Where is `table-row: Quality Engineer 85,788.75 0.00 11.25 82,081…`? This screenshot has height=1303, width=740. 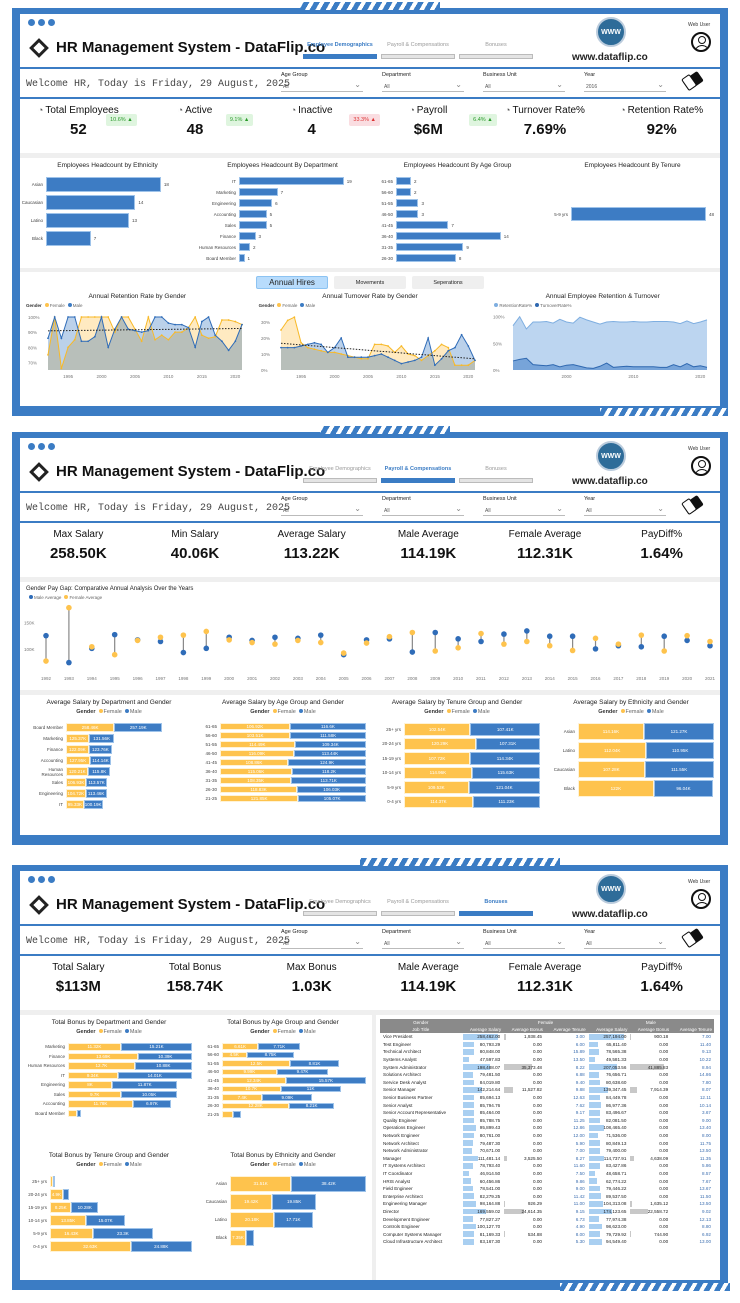 table-row: Quality Engineer 85,788.75 0.00 11.25 82,081… is located at coordinates (547, 1121).